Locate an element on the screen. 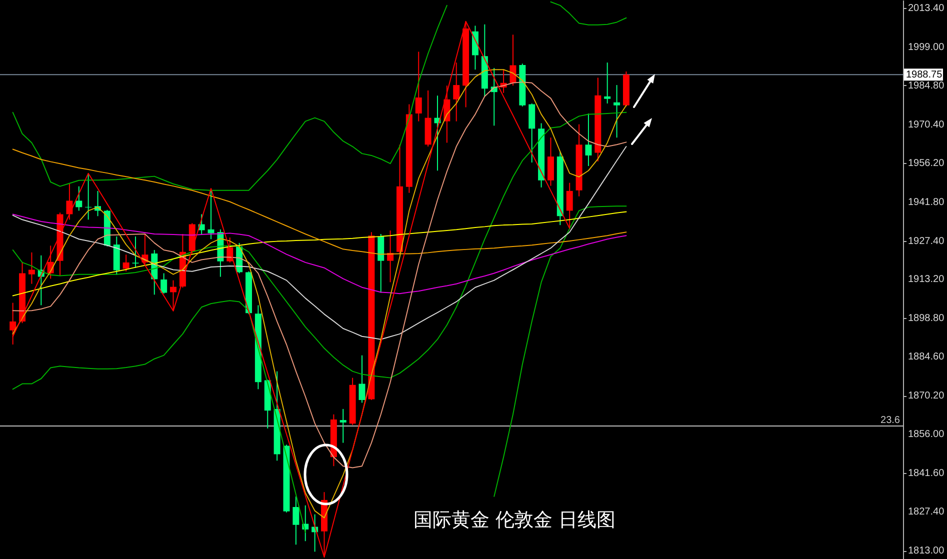 The width and height of the screenshot is (947, 559). y-tick-label: 1870.20 is located at coordinates (926, 396).